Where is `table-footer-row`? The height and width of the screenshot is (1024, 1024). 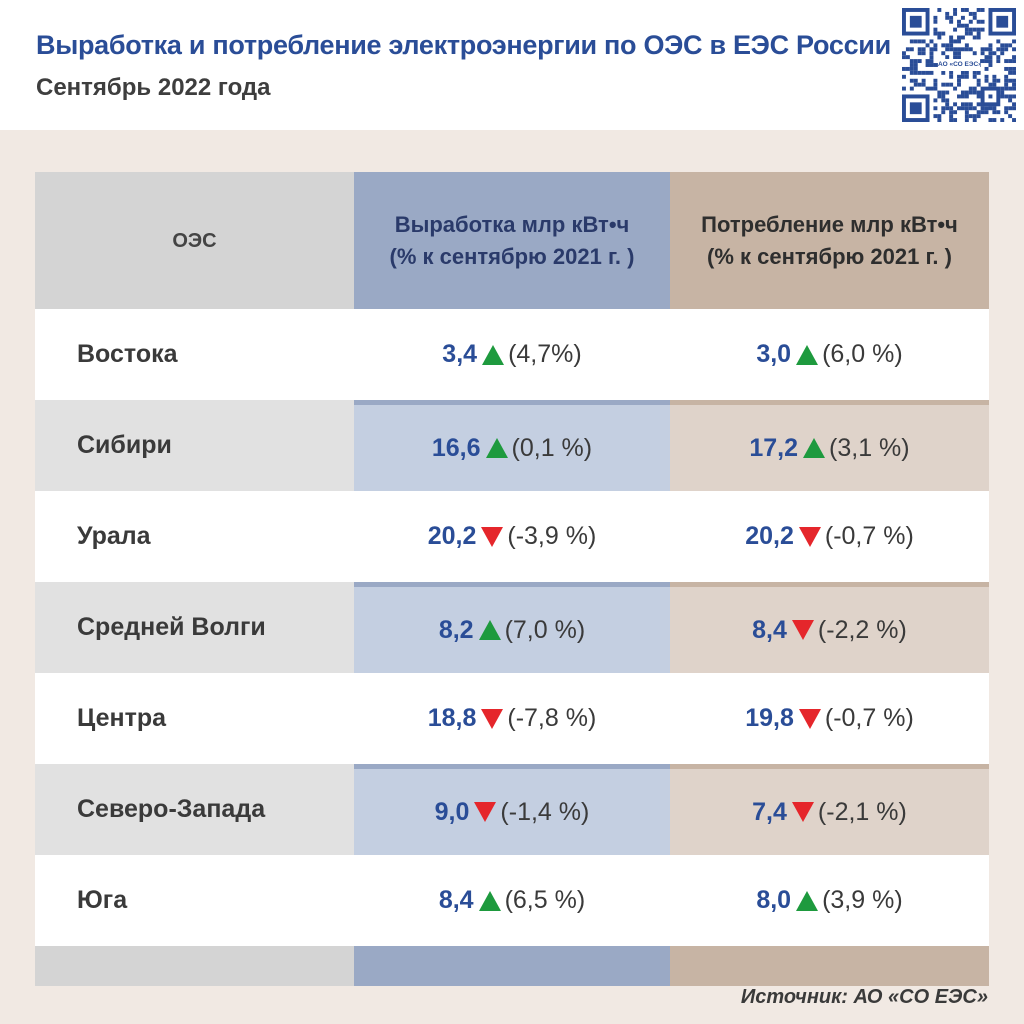
table-footer-row is located at coordinates (512, 966).